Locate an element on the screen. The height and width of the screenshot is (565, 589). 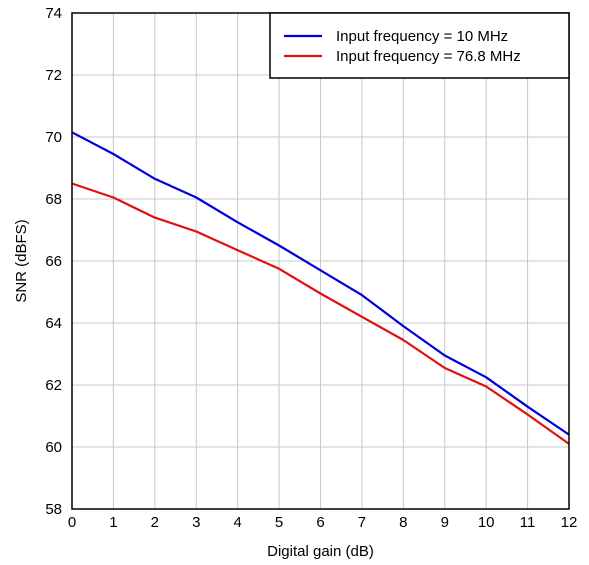
x-tick-label: 9 is located at coordinates (445, 522).